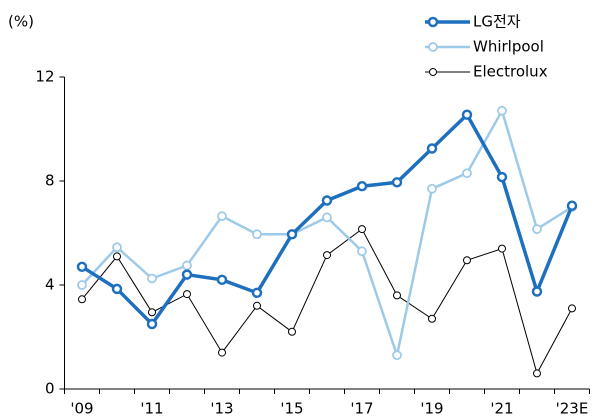 The width and height of the screenshot is (601, 418). Describe the element at coordinates (510, 72) in the screenshot. I see `legend-label: Electrolux` at that location.